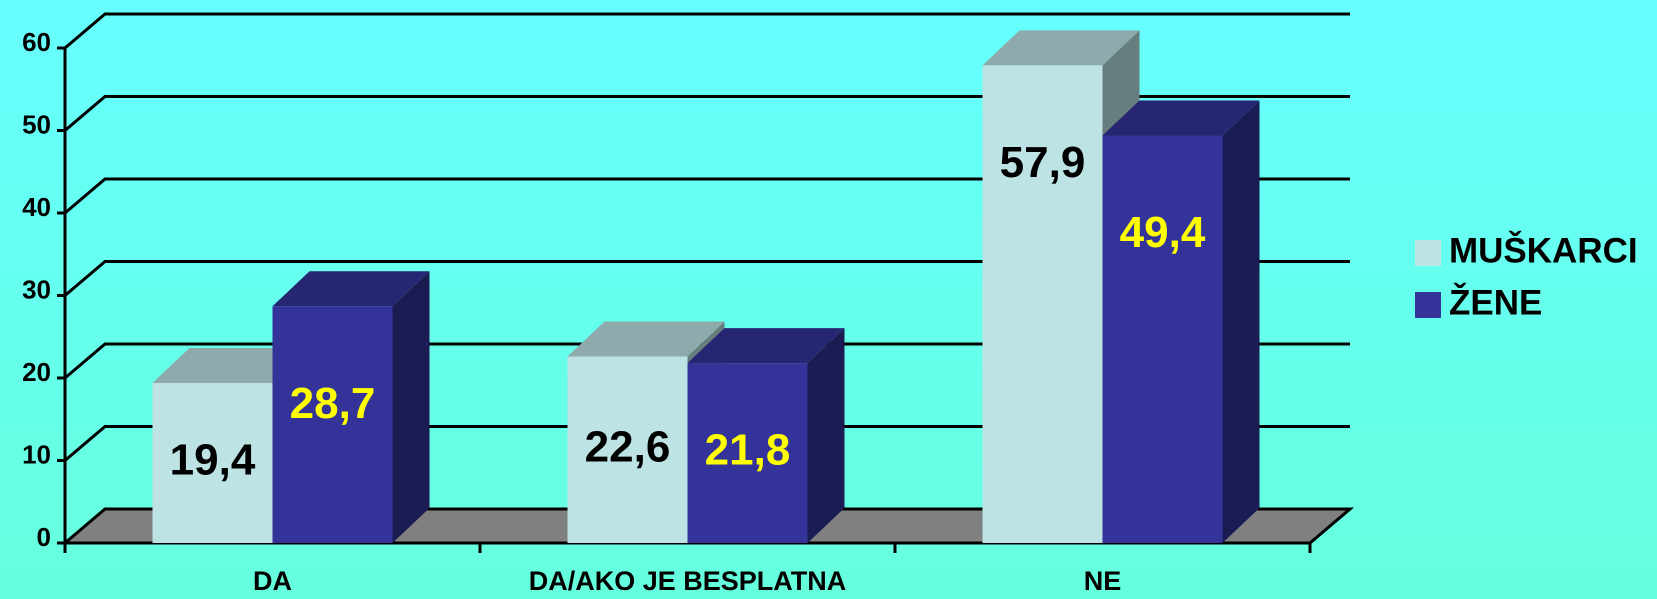 The width and height of the screenshot is (1657, 599). Describe the element at coordinates (36, 289) in the screenshot. I see `y-tick-label: 30` at that location.